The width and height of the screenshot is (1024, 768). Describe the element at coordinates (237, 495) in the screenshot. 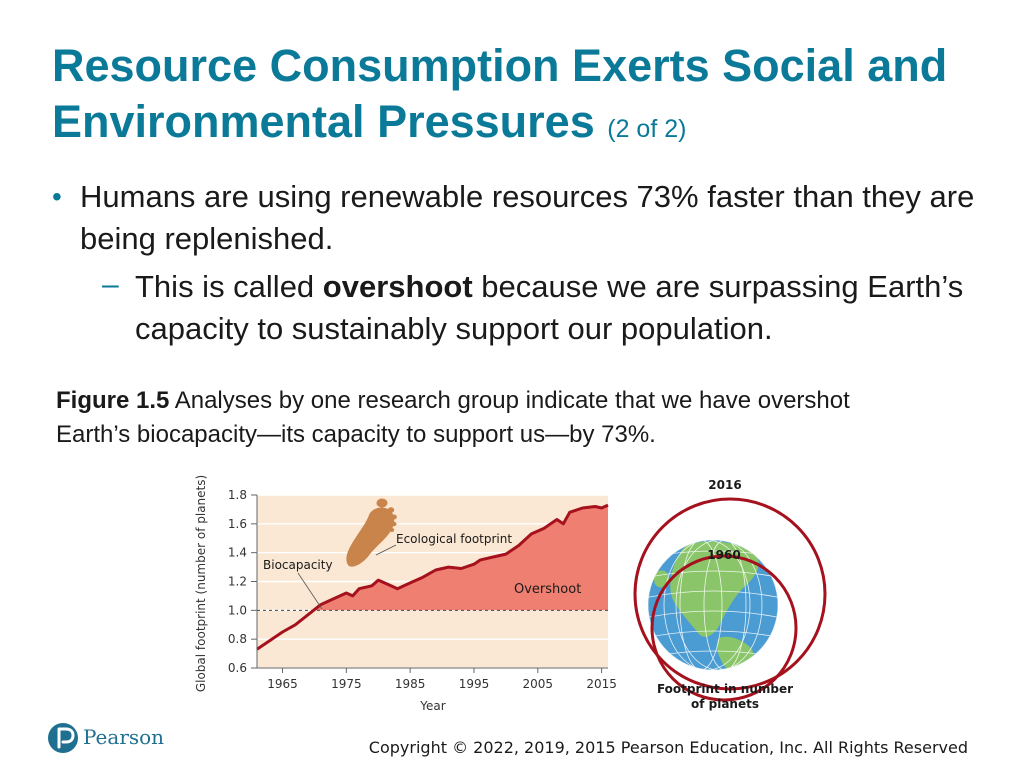

I see `y-tick-label: 1.8` at that location.